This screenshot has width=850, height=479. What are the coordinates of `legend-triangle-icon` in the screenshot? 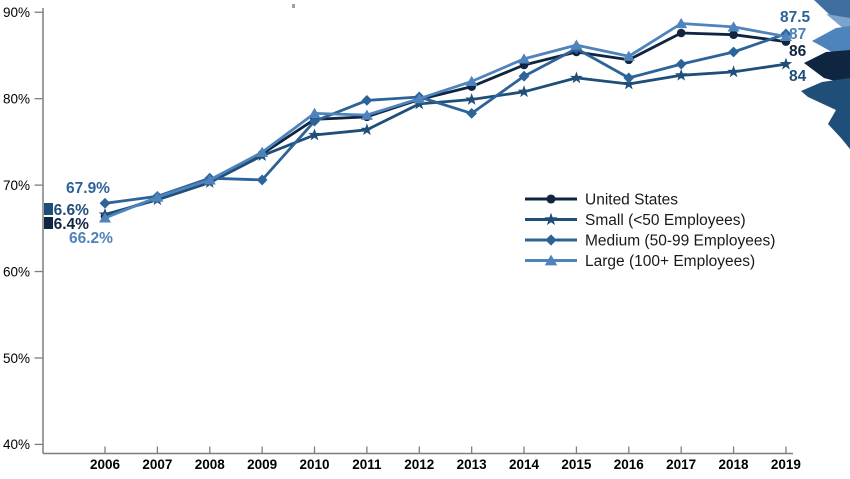 It's located at (551, 260).